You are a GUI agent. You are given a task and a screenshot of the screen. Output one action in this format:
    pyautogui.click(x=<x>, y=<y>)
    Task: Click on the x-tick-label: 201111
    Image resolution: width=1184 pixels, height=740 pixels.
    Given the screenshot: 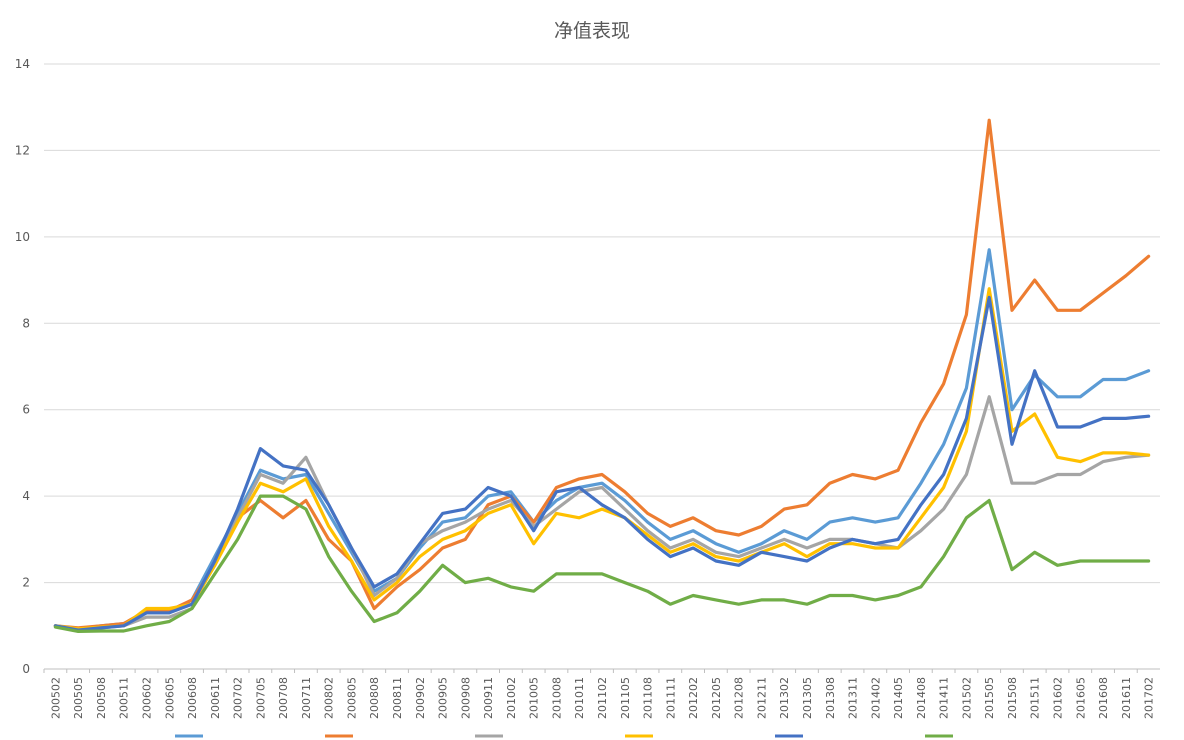 What is the action you would take?
    pyautogui.click(x=670, y=698)
    